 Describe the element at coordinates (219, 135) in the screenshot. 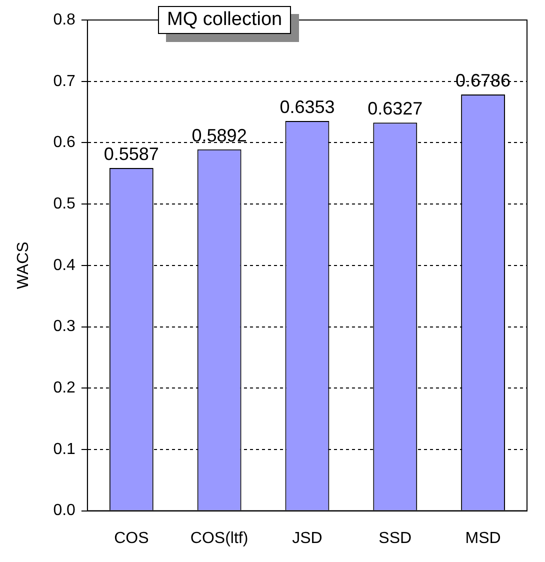

I see `data-label: 0.5892` at that location.